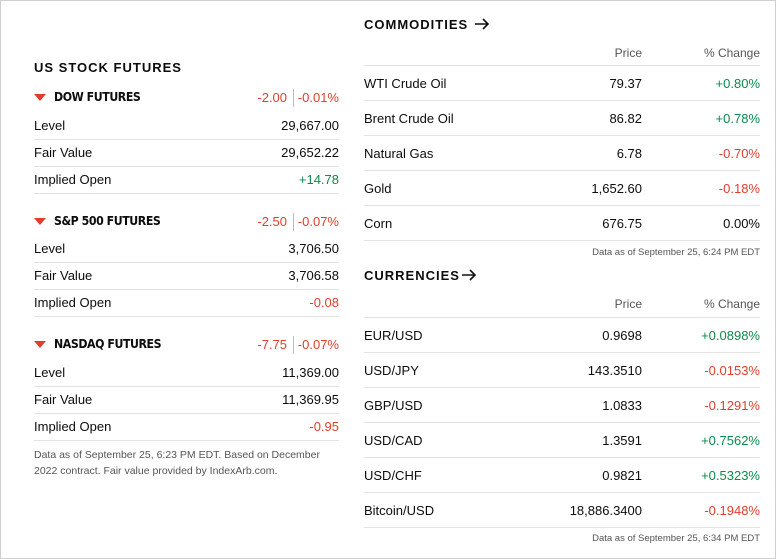  I want to click on currency-change: -0.1948%, so click(732, 510).